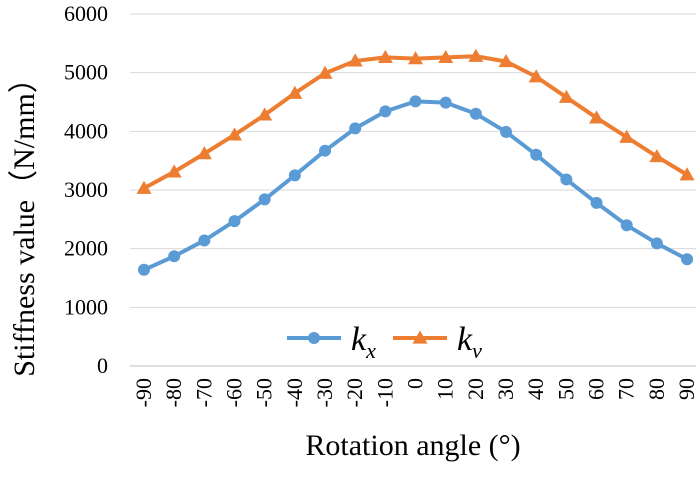 This screenshot has height=486, width=700. What do you see at coordinates (370, 350) in the screenshot?
I see `legend-subscript-x: x` at bounding box center [370, 350].